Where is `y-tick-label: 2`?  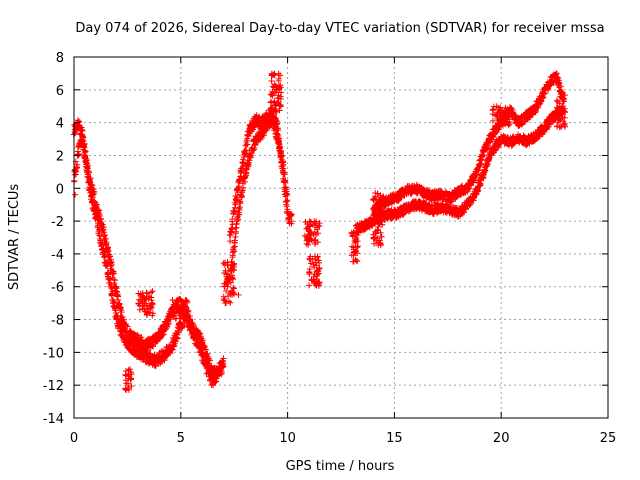
y-tick-label: 2 is located at coordinates (60, 156).